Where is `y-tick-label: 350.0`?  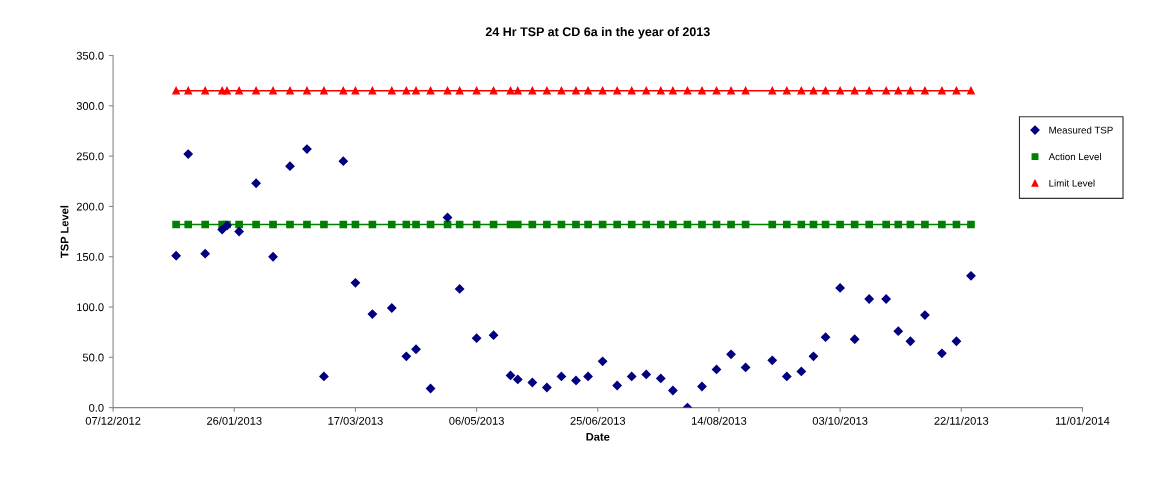 y-tick-label: 350.0 is located at coordinates (90, 55).